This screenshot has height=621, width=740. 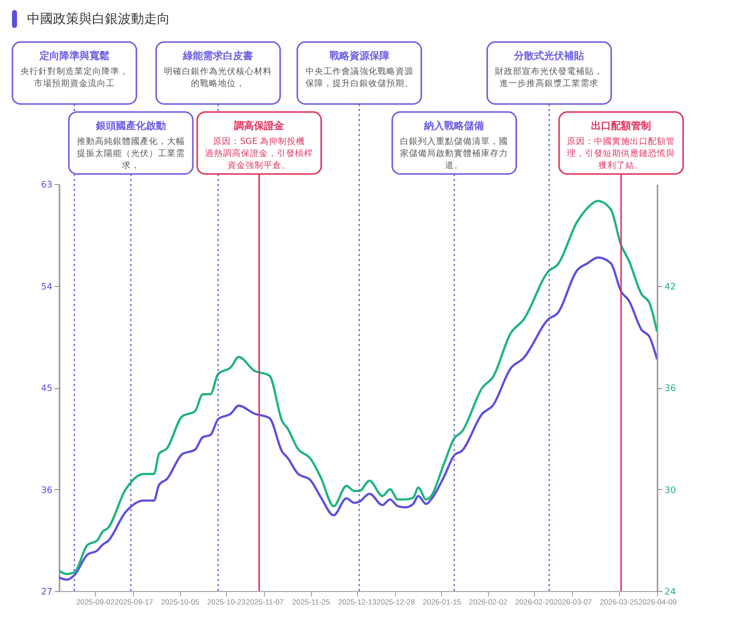 What do you see at coordinates (47, 287) in the screenshot?
I see `y-tick-label: 54` at bounding box center [47, 287].